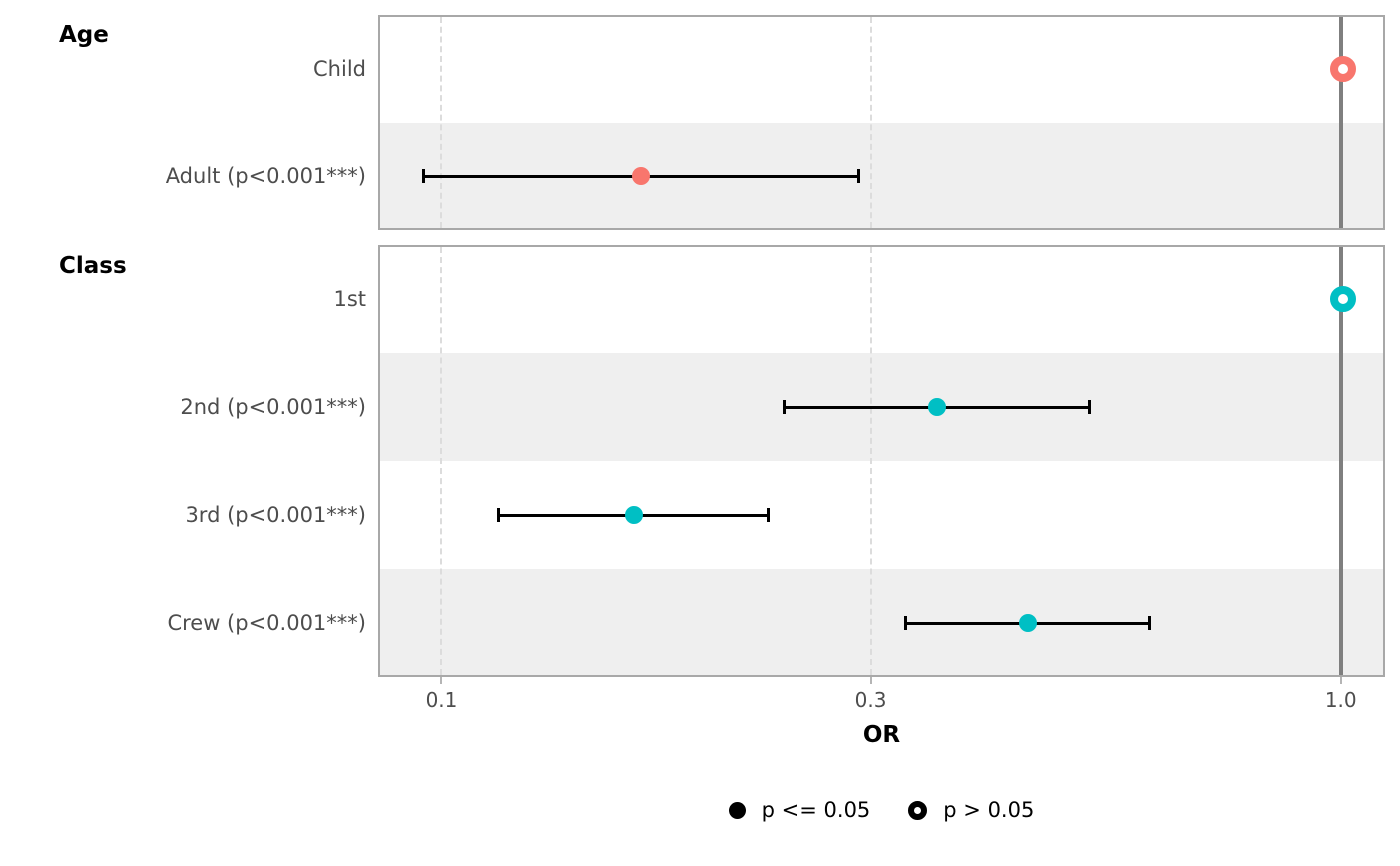 This screenshot has height=866, width=1400. I want to click on x-tick-label: 1.0, so click(1340, 700).